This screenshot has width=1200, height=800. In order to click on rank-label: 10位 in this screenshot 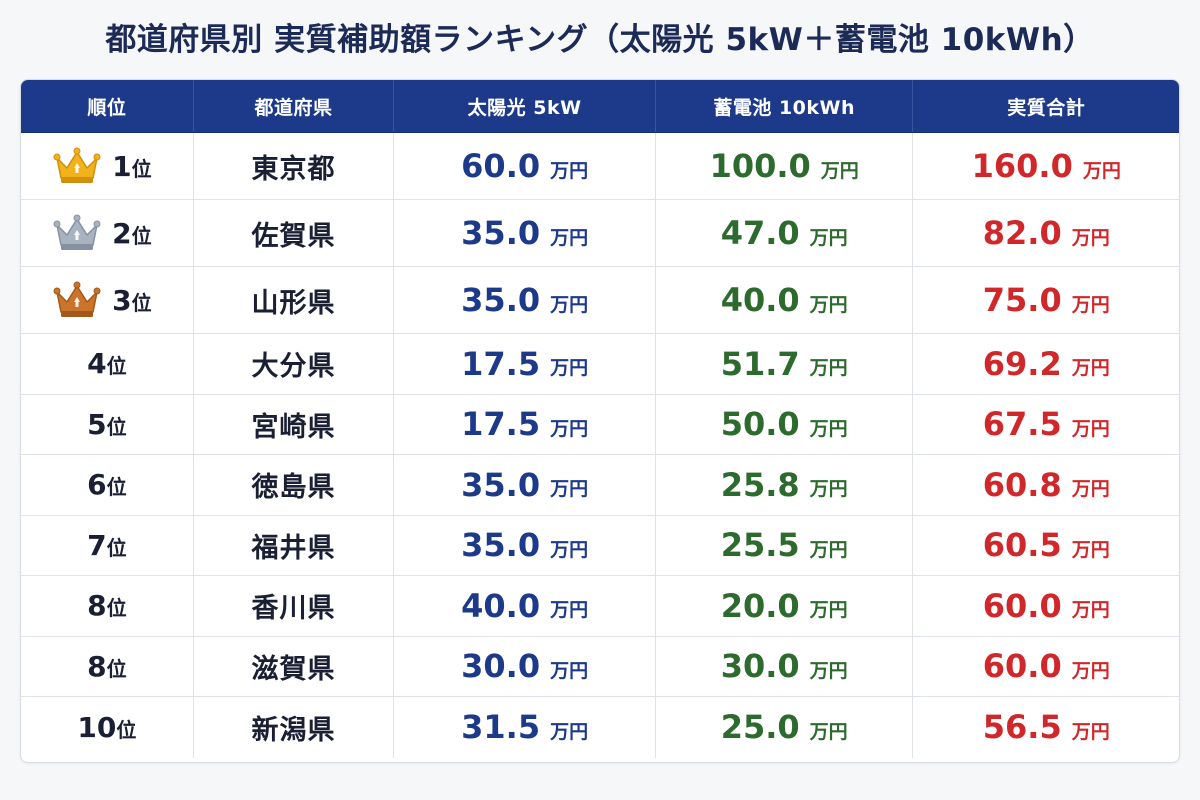, I will do `click(106, 727)`.